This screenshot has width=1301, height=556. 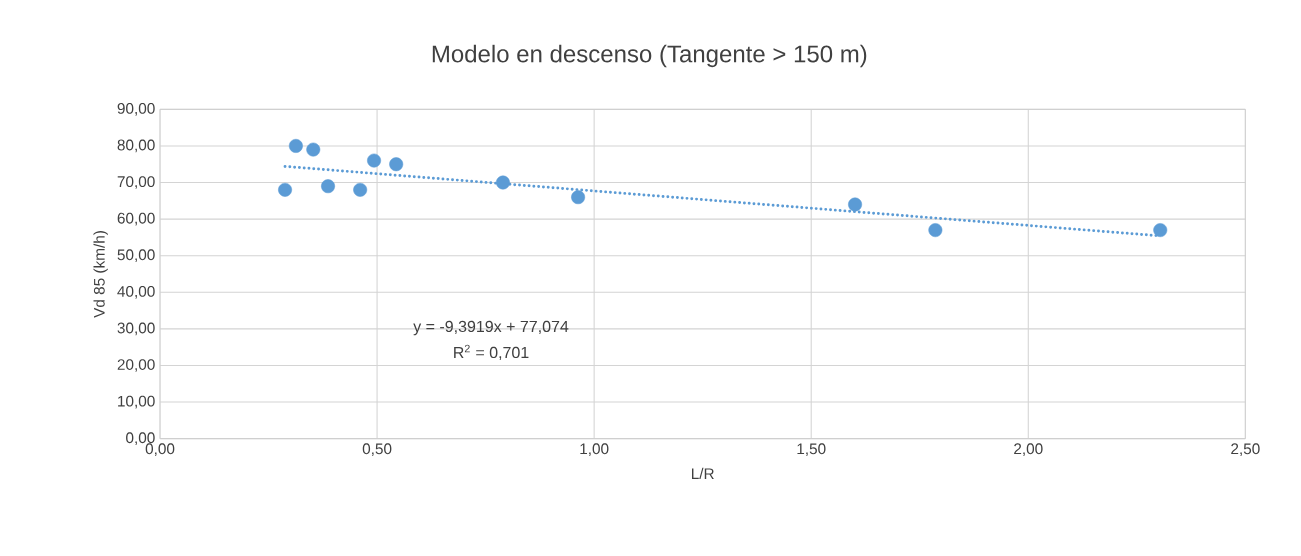 What do you see at coordinates (377, 450) in the screenshot?
I see `x-tick-label: 0,50` at bounding box center [377, 450].